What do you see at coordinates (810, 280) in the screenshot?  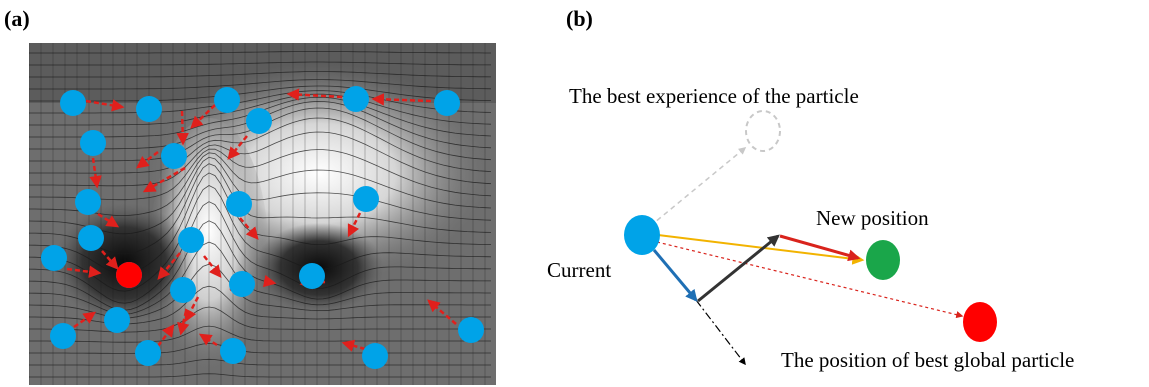 I see `global-direction-line` at bounding box center [810, 280].